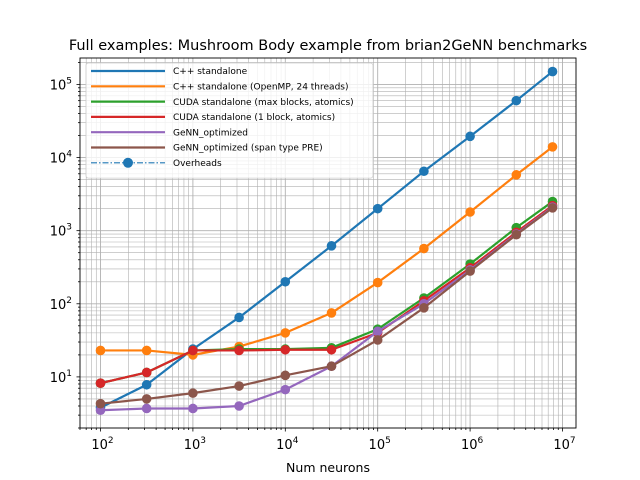 Image resolution: width=640 pixels, height=480 pixels. Describe the element at coordinates (61, 84) in the screenshot. I see `y-tick-label: 10⁵` at that location.